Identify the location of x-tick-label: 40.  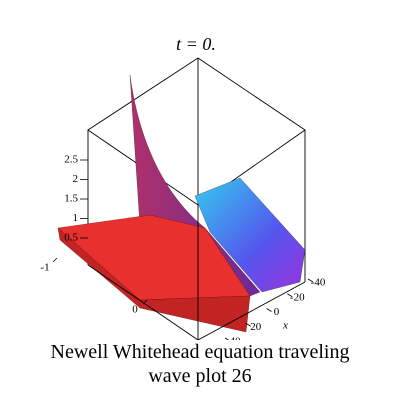
(236, 338).